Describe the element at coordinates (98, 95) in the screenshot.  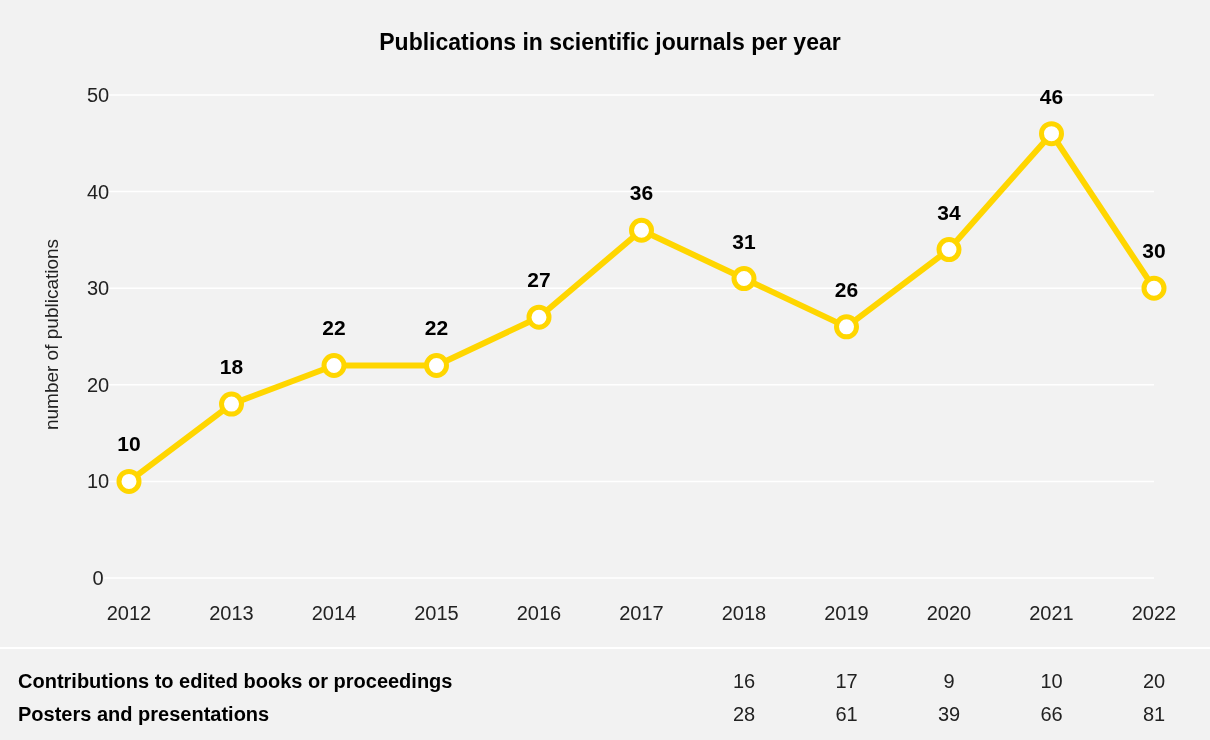
I see `y-tick-label: 50` at that location.